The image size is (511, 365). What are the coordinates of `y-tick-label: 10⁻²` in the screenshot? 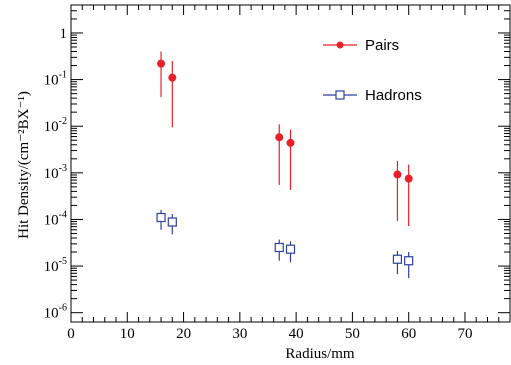 It's located at (55, 125).